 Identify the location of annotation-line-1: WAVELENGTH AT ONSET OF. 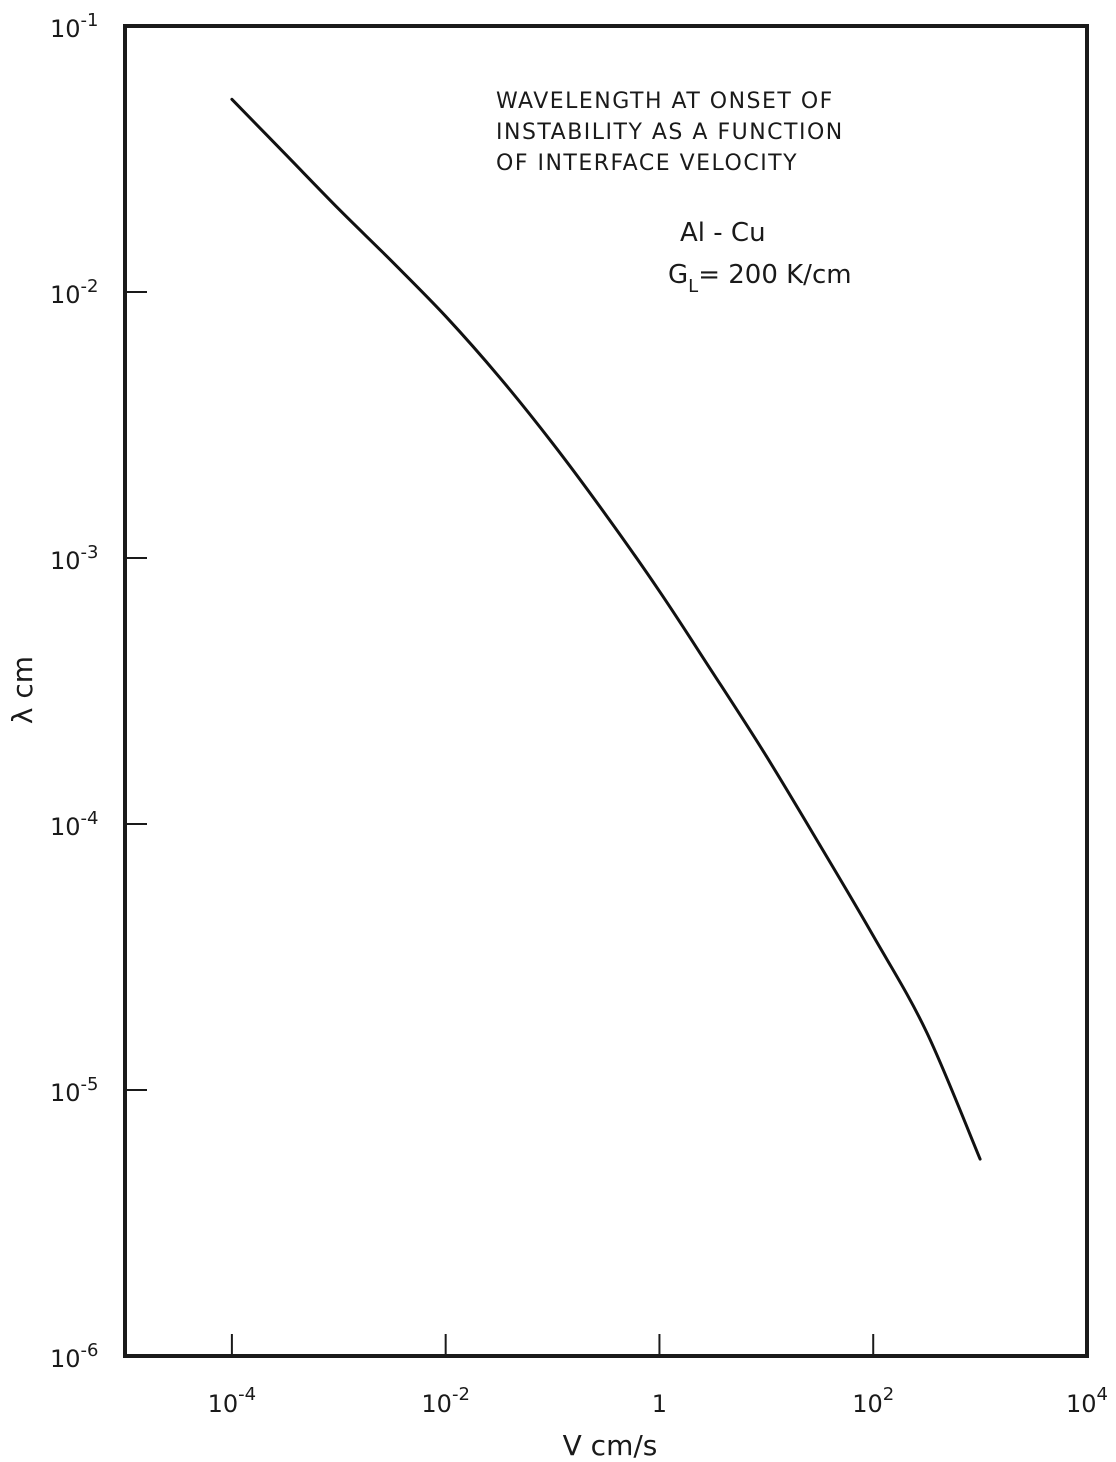
(665, 101).